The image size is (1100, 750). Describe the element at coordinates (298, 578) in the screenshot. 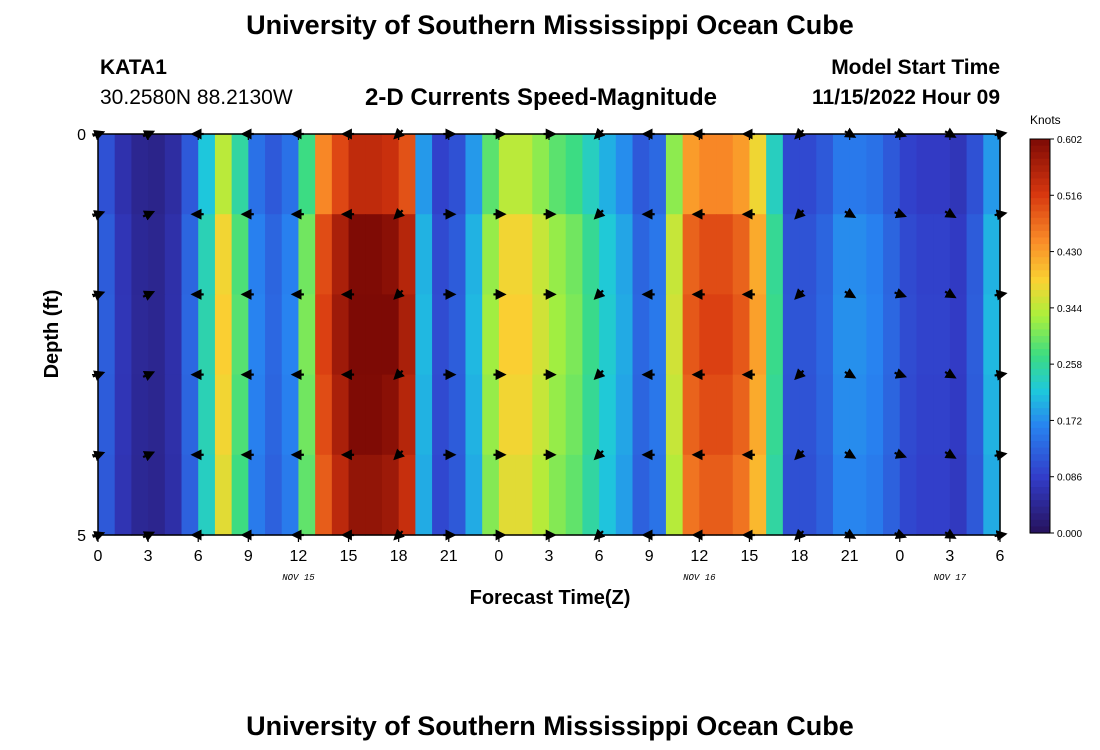

I see `date-label: NOV 15` at that location.